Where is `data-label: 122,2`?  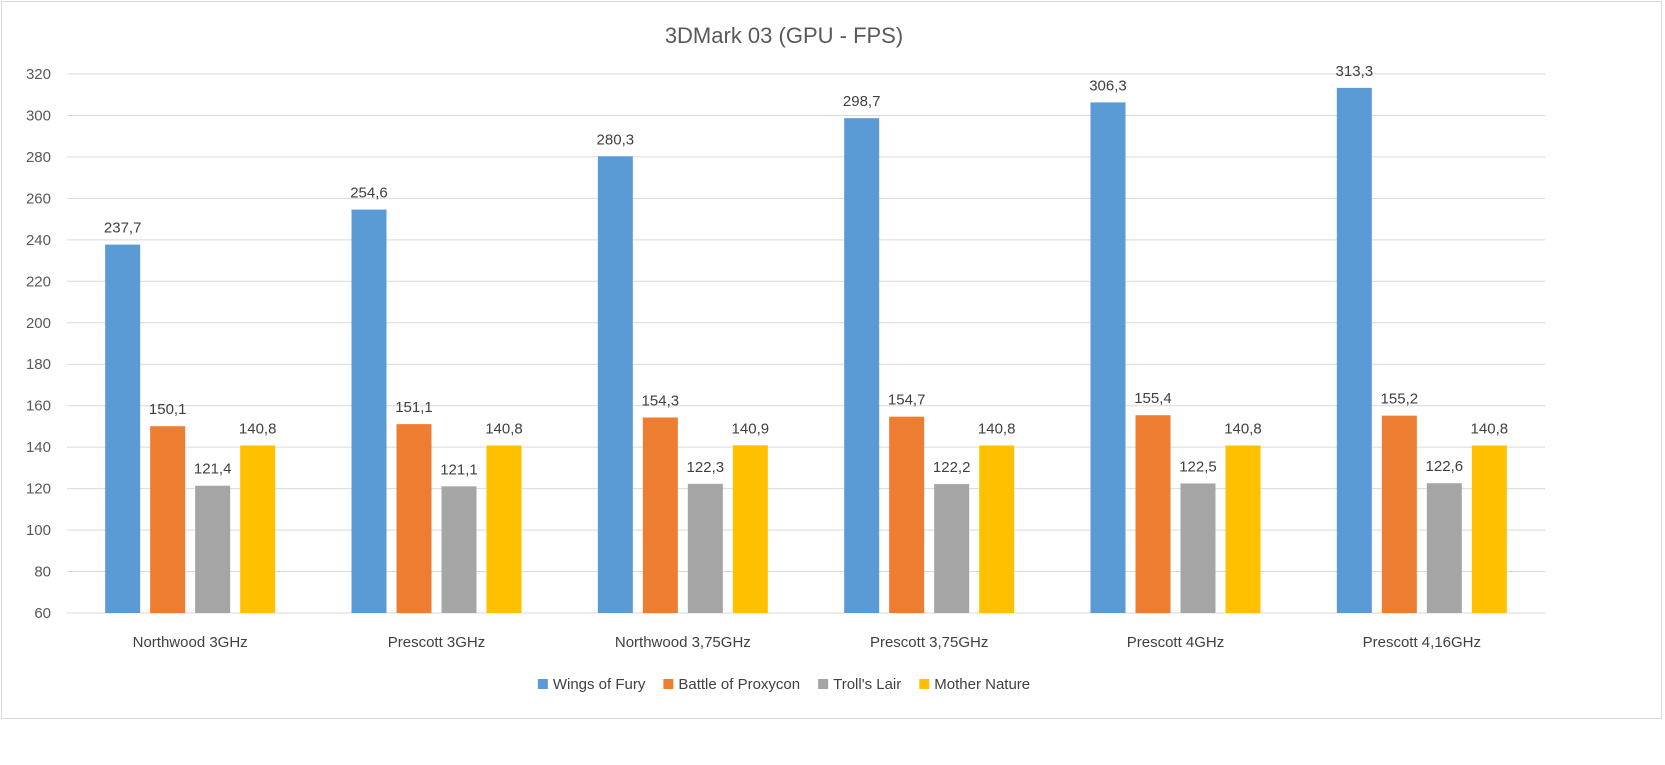
data-label: 122,2 is located at coordinates (952, 467).